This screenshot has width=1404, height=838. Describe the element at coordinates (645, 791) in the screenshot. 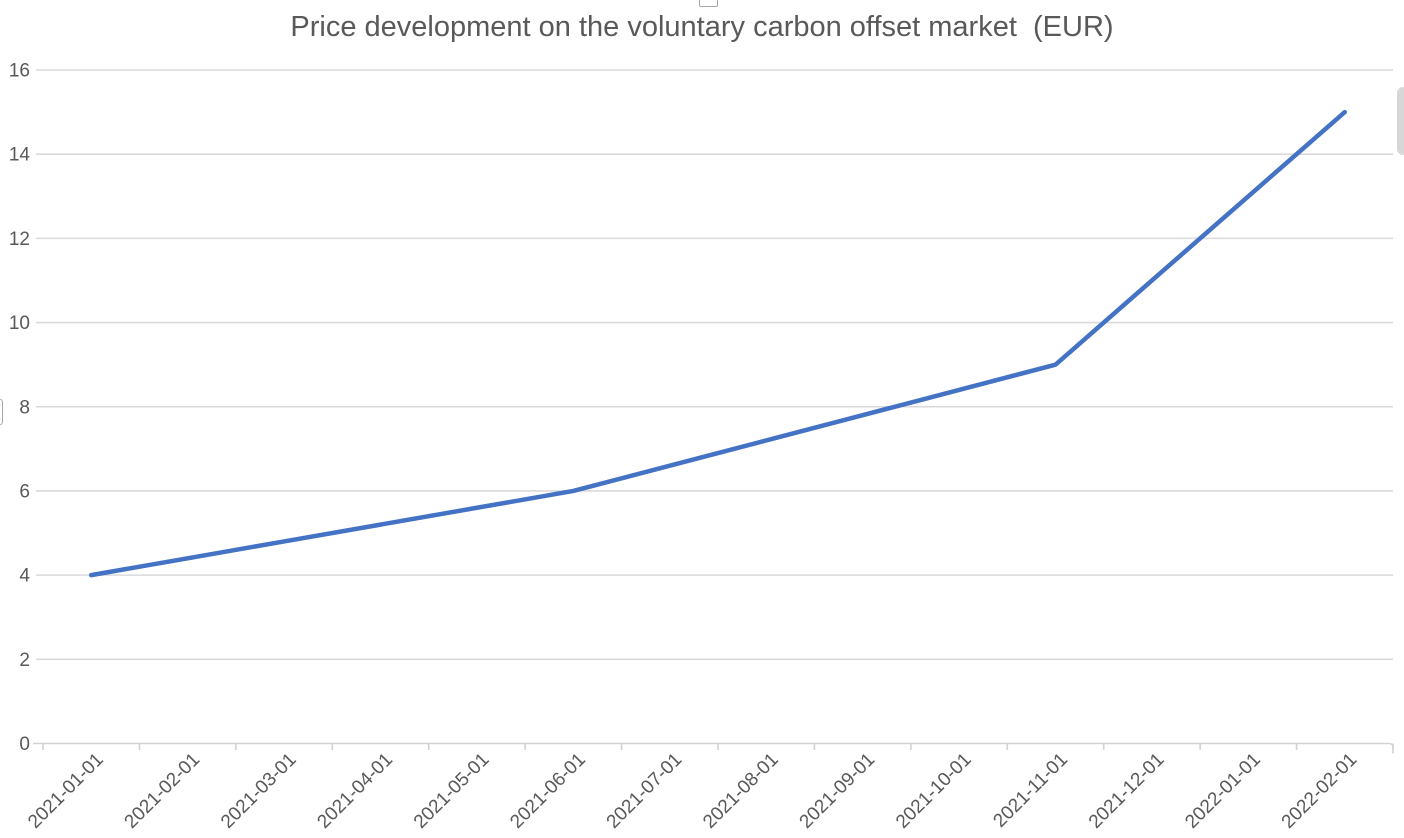

I see `svg-text: 2021-07-01` at that location.